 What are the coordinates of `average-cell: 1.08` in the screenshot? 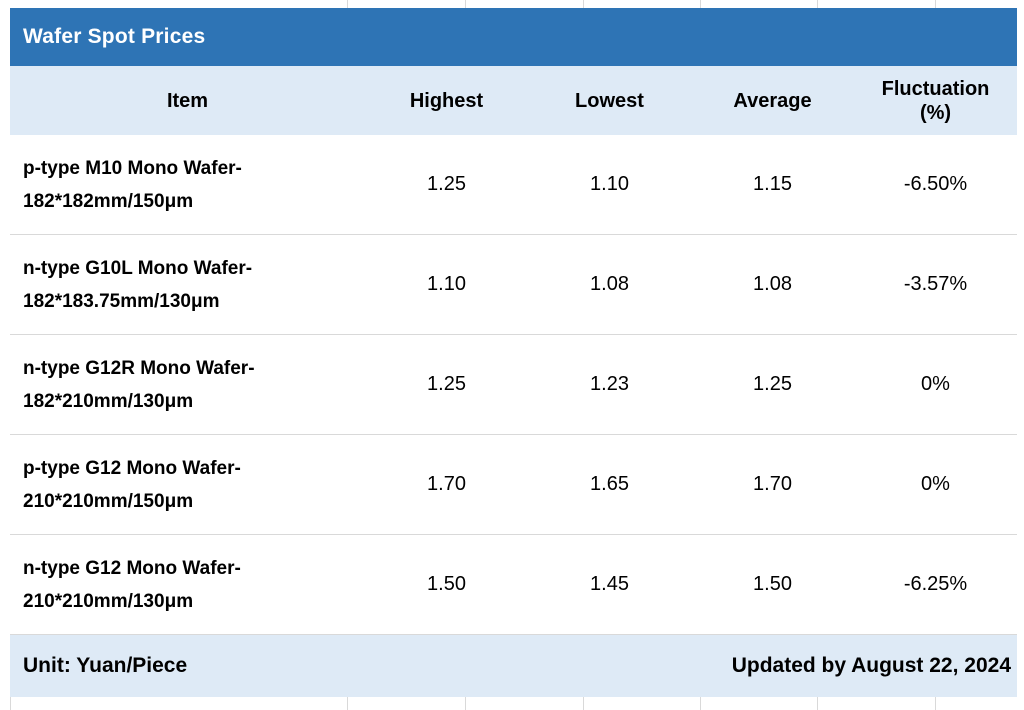 It's located at (772, 284).